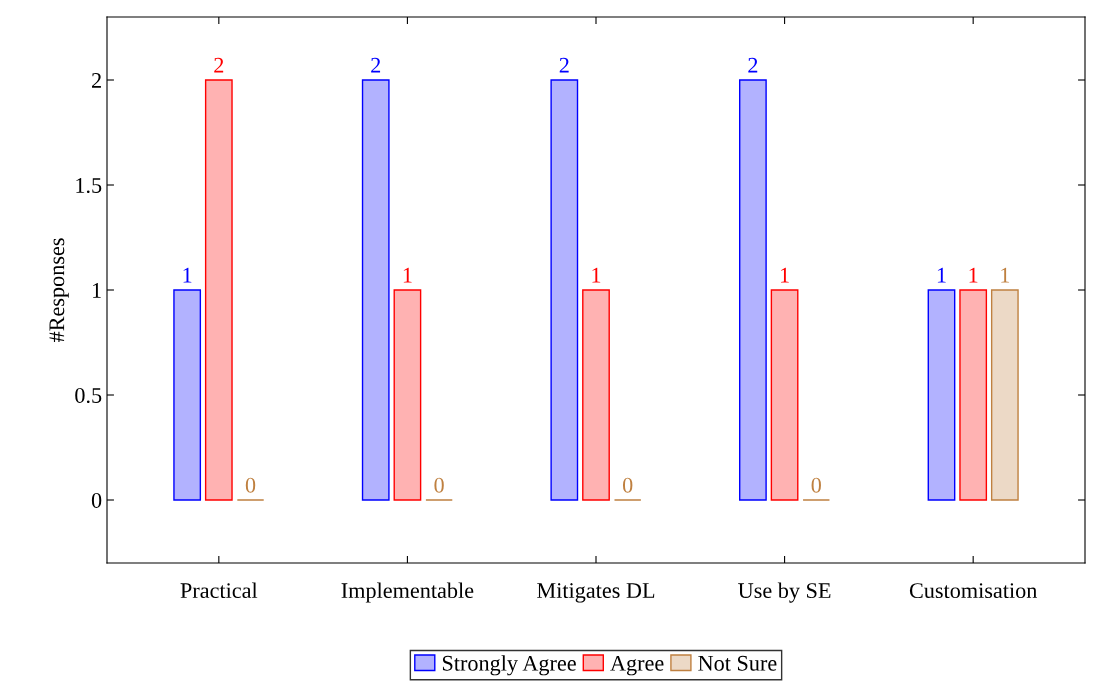 This screenshot has width=1096, height=689. I want to click on y-tick-label: 0, so click(96, 500).